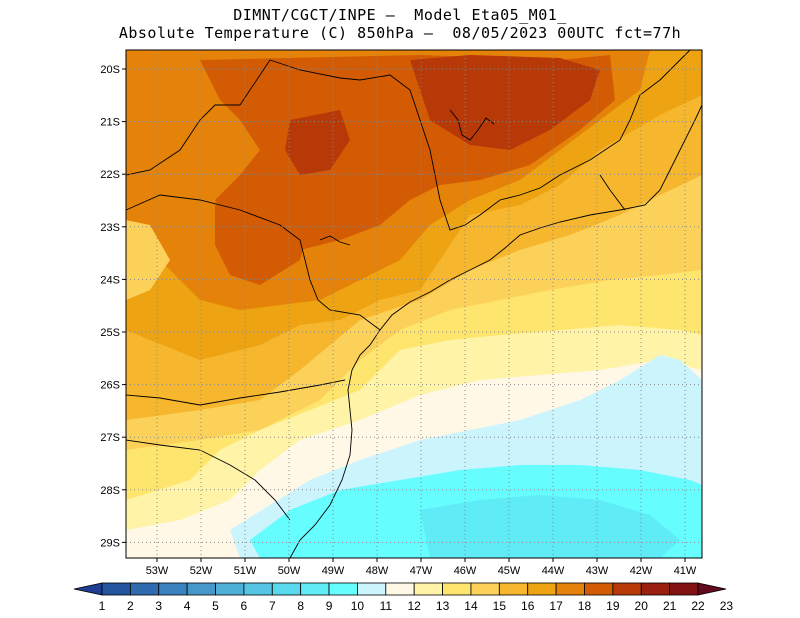 The width and height of the screenshot is (800, 618). I want to click on colorbar-label: 17, so click(556, 606).